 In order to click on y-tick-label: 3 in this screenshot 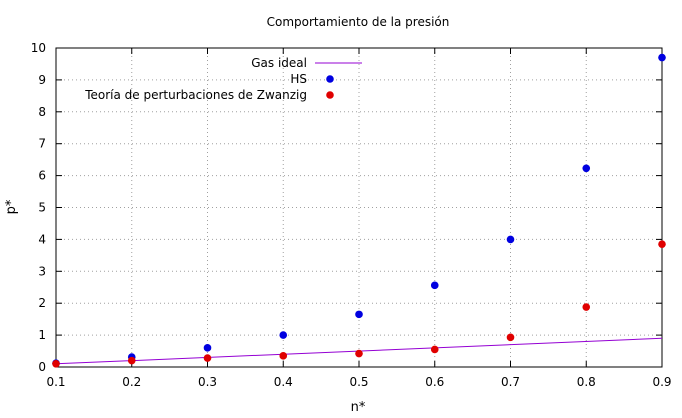, I will do `click(42, 271)`.